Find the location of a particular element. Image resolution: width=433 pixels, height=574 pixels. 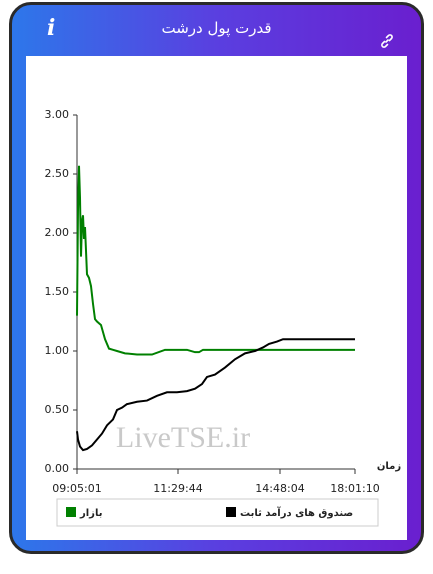

header: i قدرت پول درشت is located at coordinates (216, 30).